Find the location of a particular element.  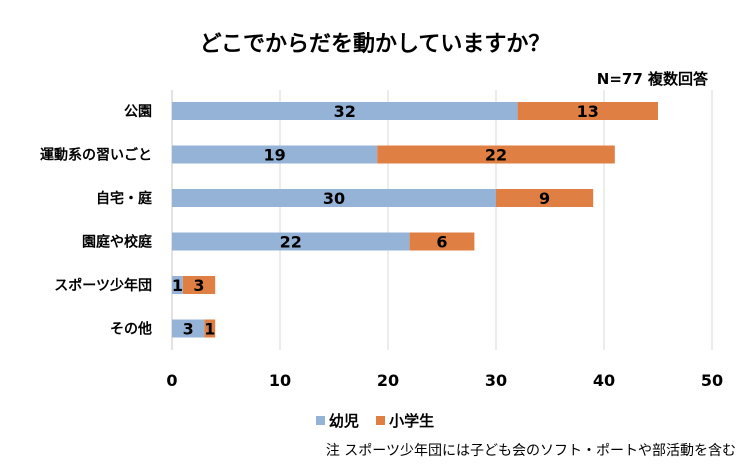

data-label: 30 is located at coordinates (334, 198).